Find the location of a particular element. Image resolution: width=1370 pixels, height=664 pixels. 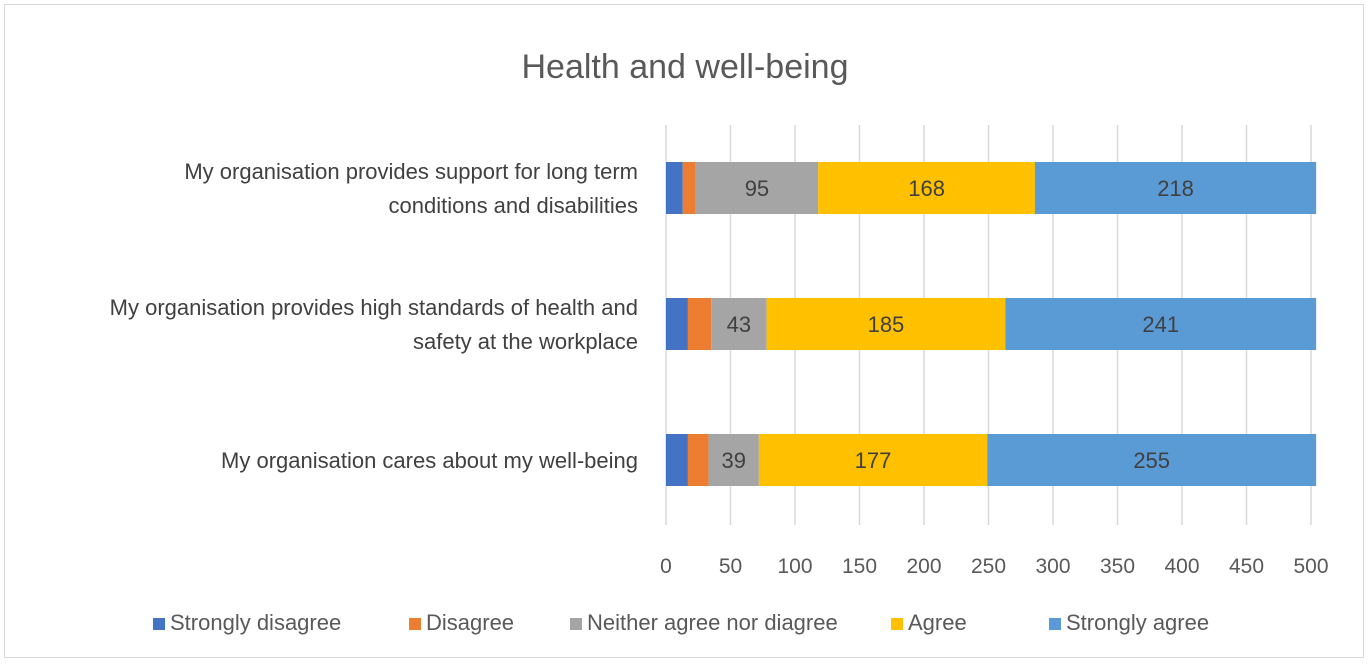

x-axis-ticks: 0 50 100 150 200 250 300 350 400 450 500 is located at coordinates (994, 566).